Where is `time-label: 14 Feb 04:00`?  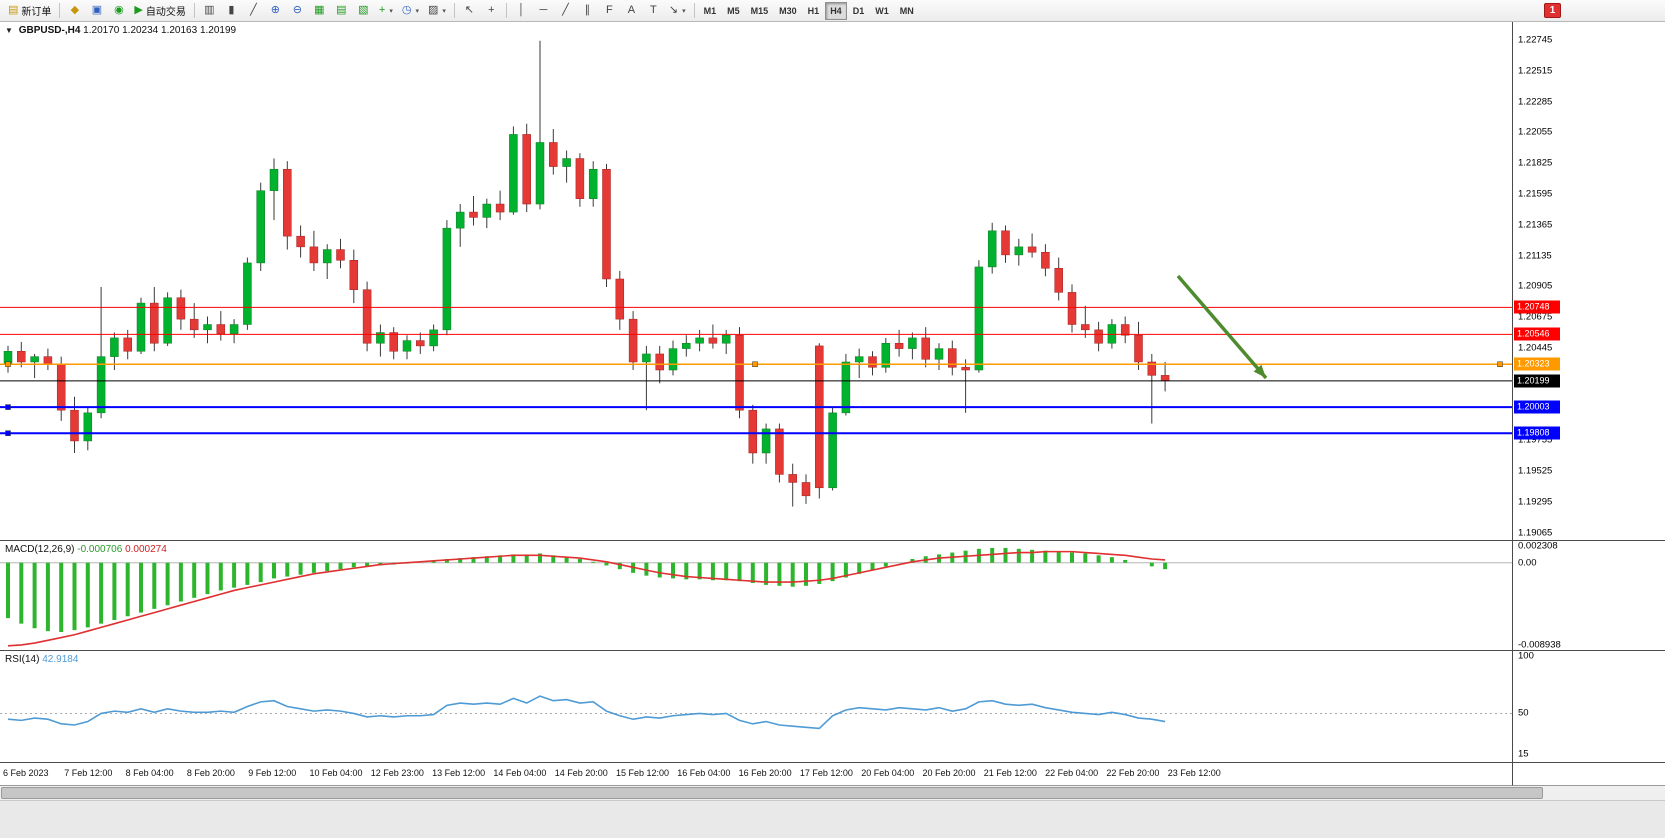
time-label: 14 Feb 04:00 is located at coordinates (520, 773).